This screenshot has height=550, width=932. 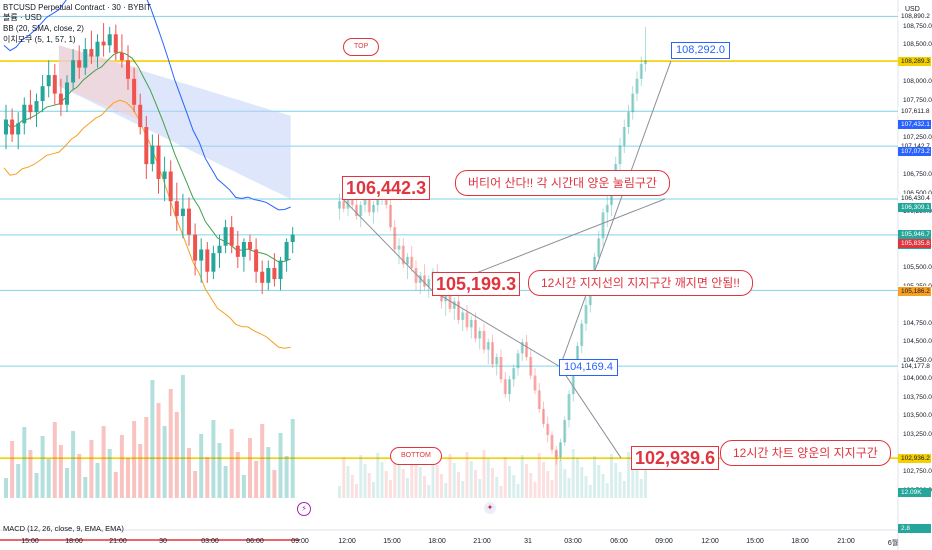 What do you see at coordinates (562, 183) in the screenshot?
I see `note-annotation-1: 버티어 산다!! 각 시간대 양운 눌림구간` at bounding box center [562, 183].